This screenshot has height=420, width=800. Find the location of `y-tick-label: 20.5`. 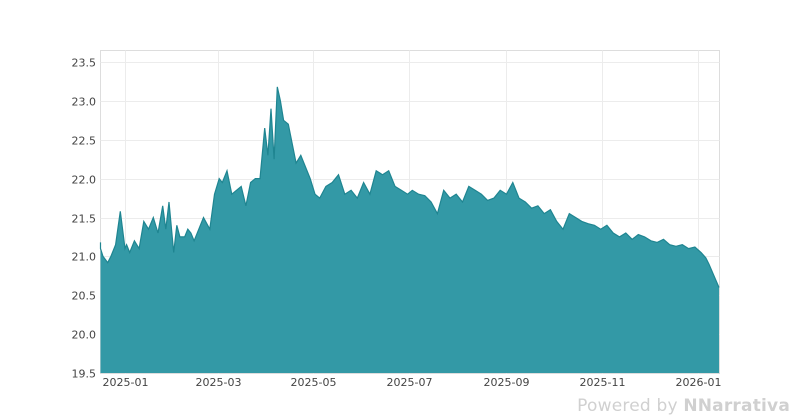

y-tick-label: 20.5 is located at coordinates (84, 296).